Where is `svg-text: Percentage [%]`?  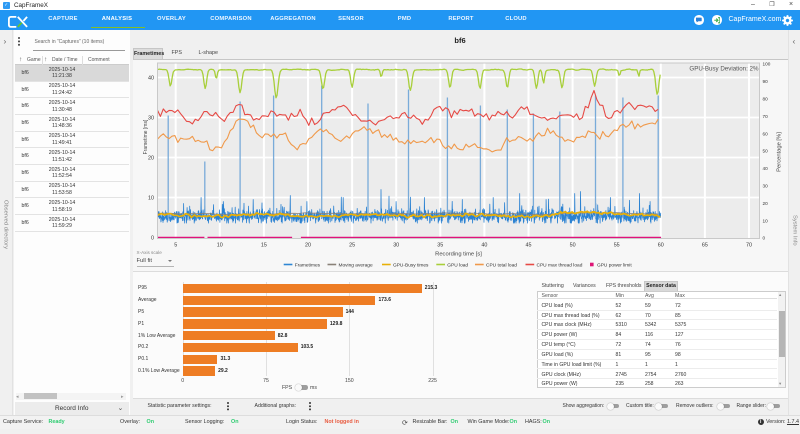 svg-text: Percentage [%] is located at coordinates (780, 152).